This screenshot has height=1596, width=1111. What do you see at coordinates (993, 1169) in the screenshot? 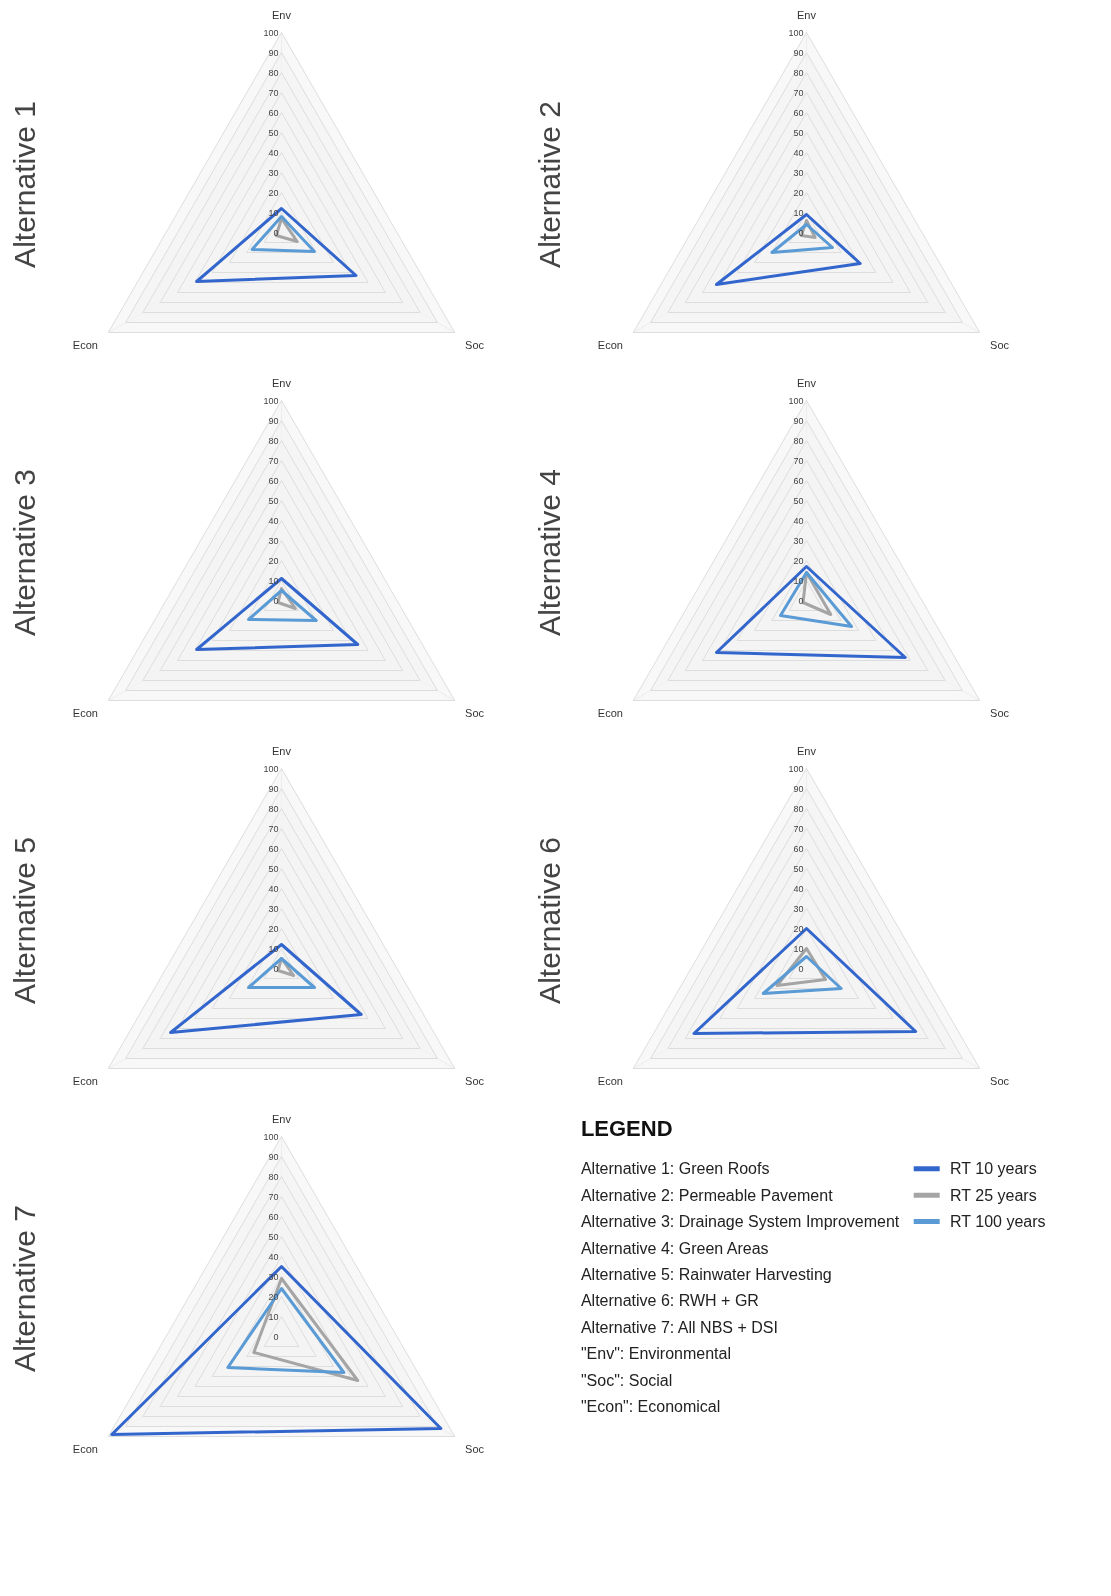
I see `text: RT 10 years` at bounding box center [993, 1169].